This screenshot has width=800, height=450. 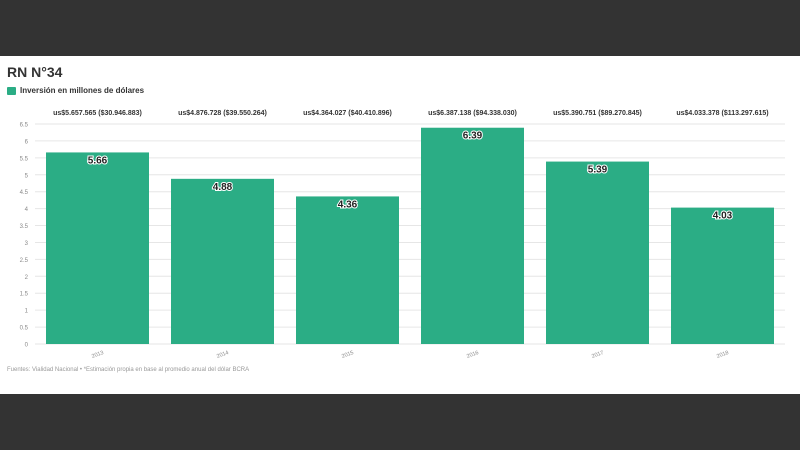 I want to click on bar-top-label: us$4.364.027 ($40.410.896), so click(x=347, y=113).